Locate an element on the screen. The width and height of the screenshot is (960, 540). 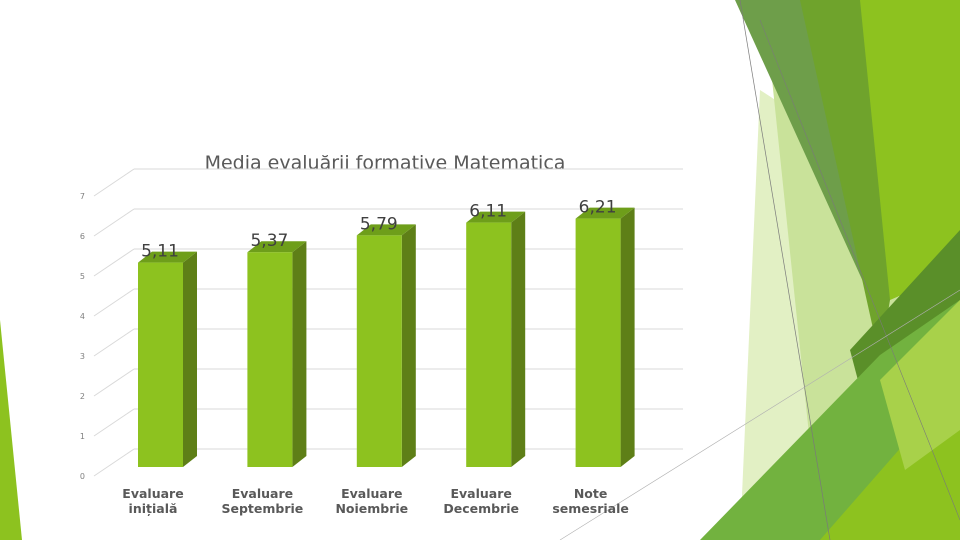
bottom-facet-soft is located at coordinates (920, 385).